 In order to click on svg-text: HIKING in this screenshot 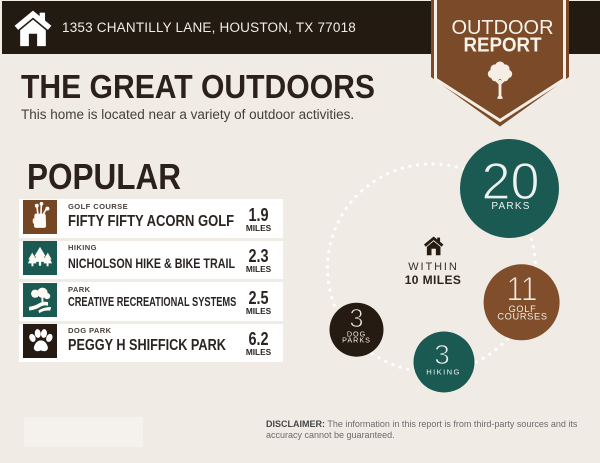, I will do `click(443, 372)`.